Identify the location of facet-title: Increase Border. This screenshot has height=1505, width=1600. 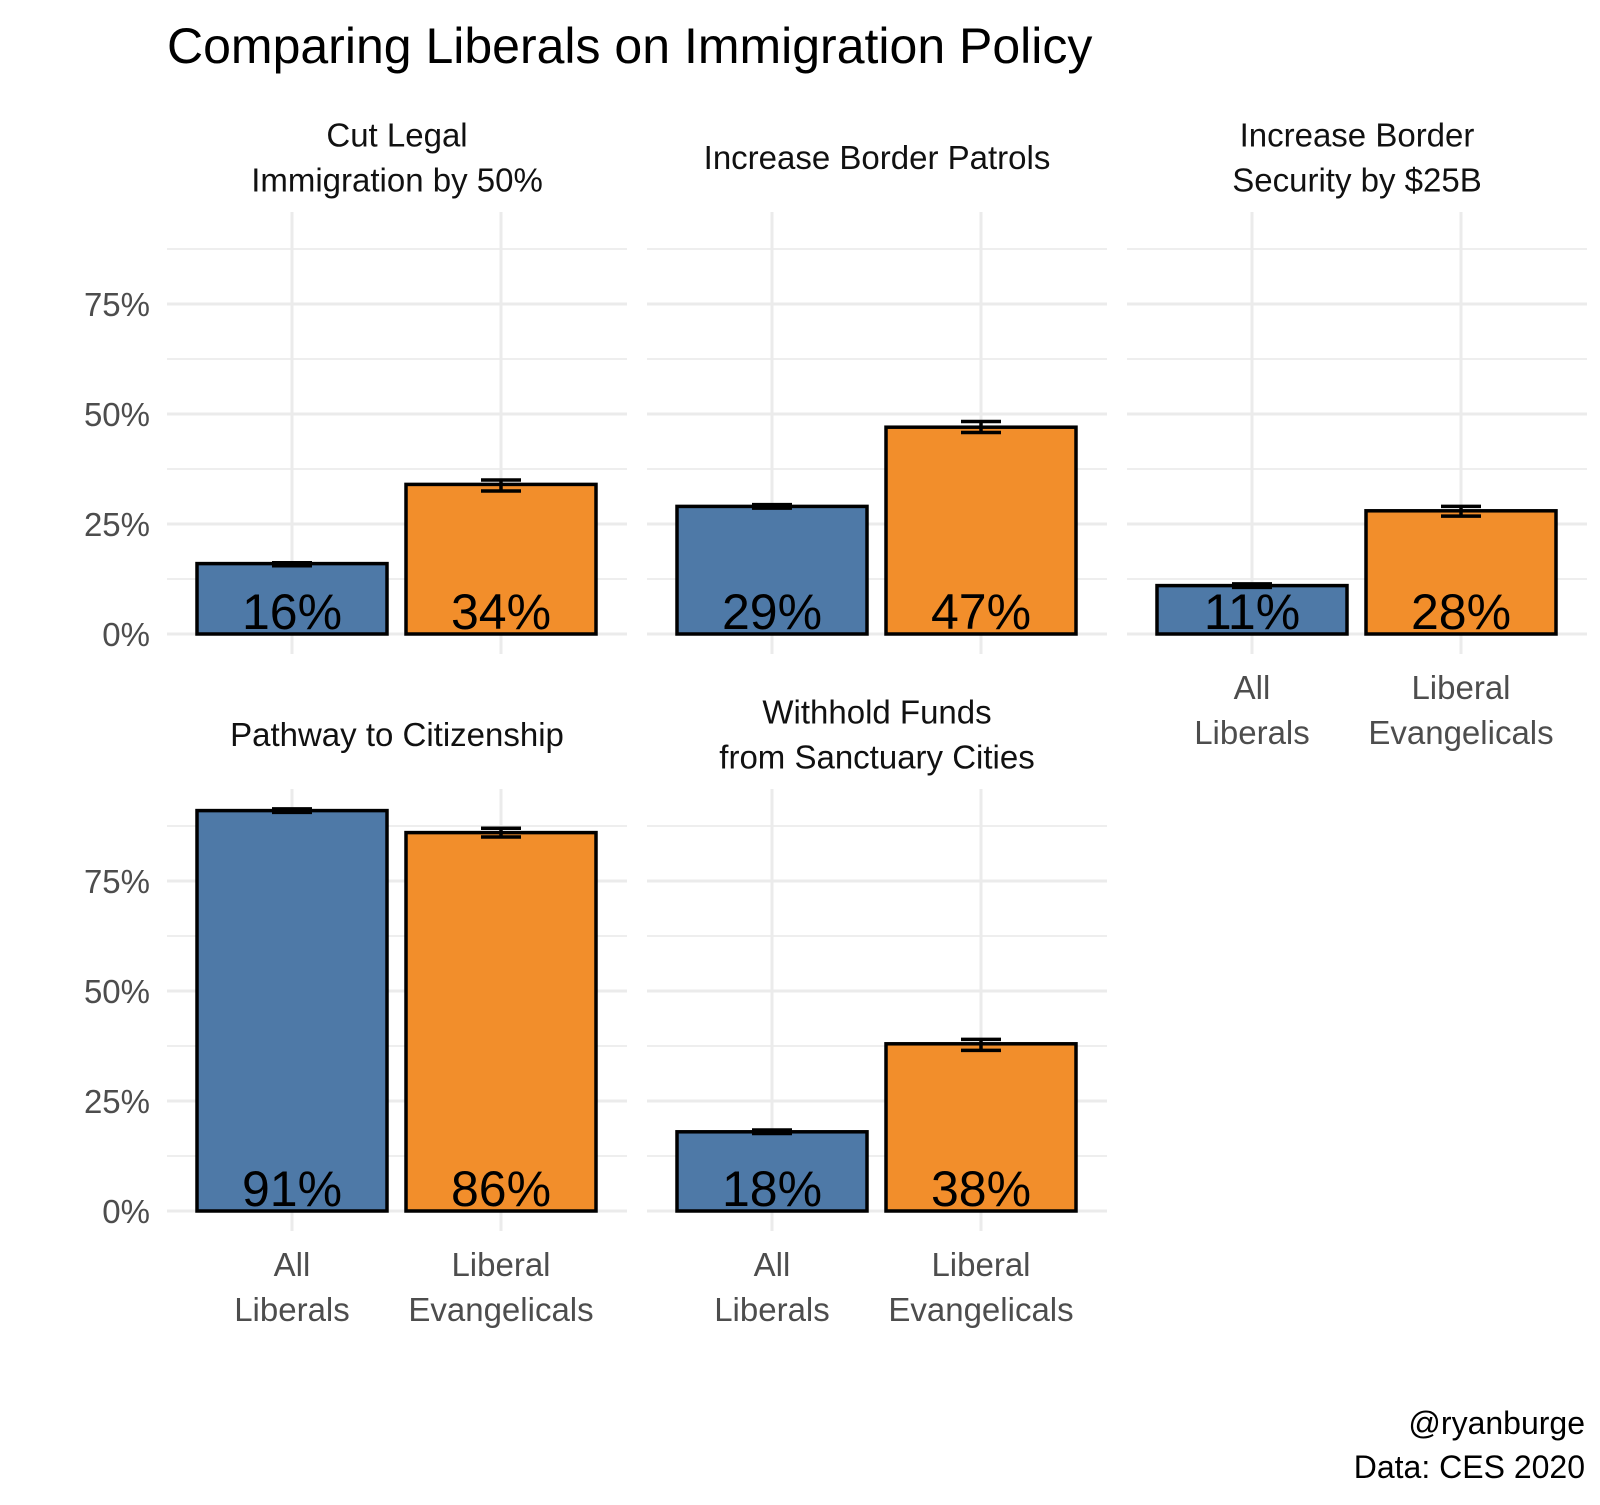
(1357, 135).